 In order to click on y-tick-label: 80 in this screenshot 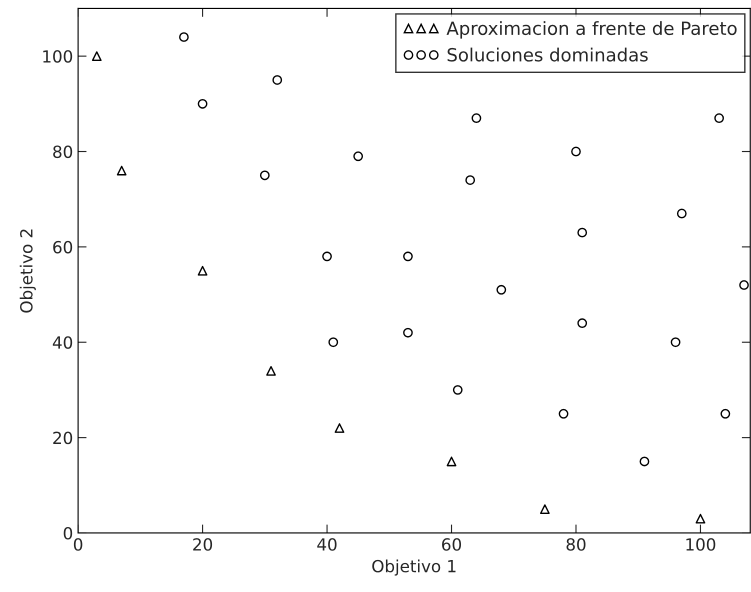, I will do `click(62, 151)`.